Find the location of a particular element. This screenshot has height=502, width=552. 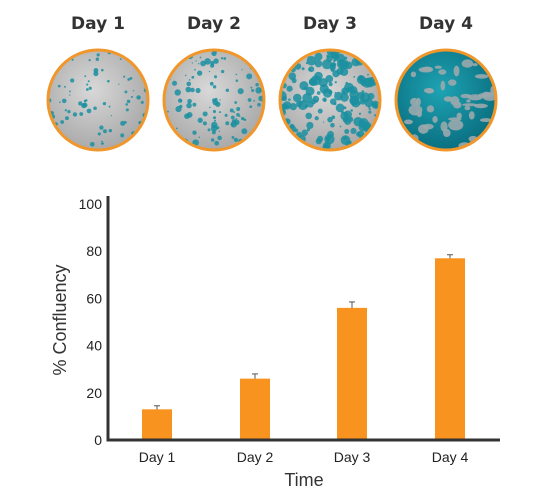

y-tick-label: 20 is located at coordinates (94, 393).